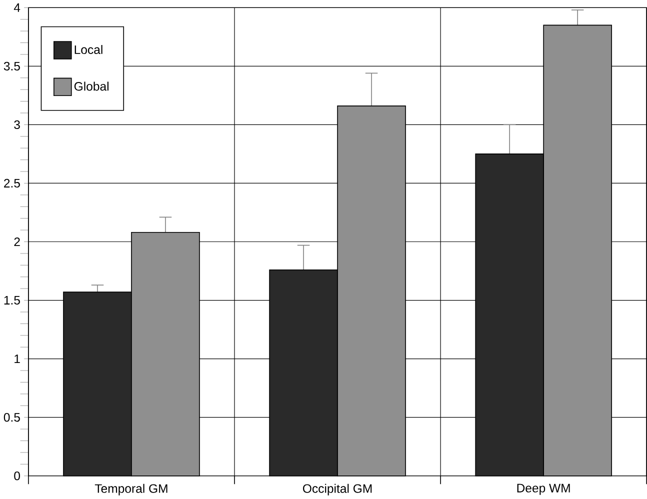  Describe the element at coordinates (17, 359) in the screenshot. I see `y-tick-label: 1` at that location.